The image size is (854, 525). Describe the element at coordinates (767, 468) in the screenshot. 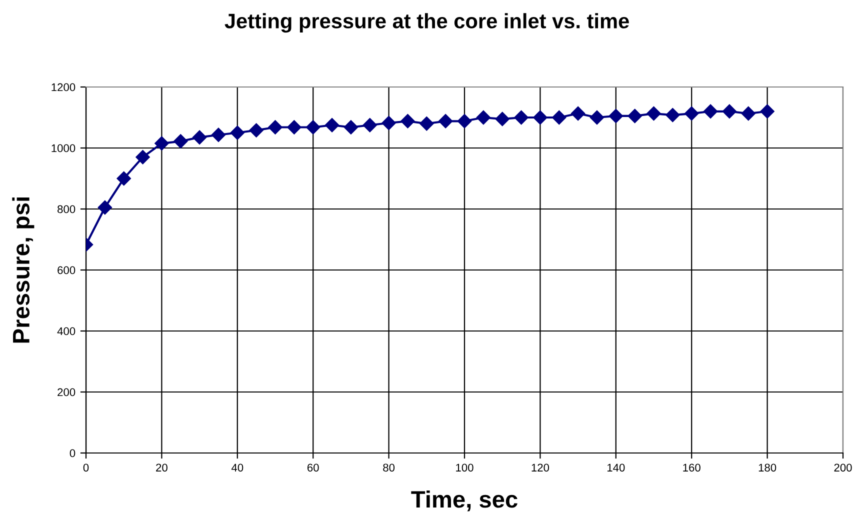

I see `x-tick-label: 180` at that location.